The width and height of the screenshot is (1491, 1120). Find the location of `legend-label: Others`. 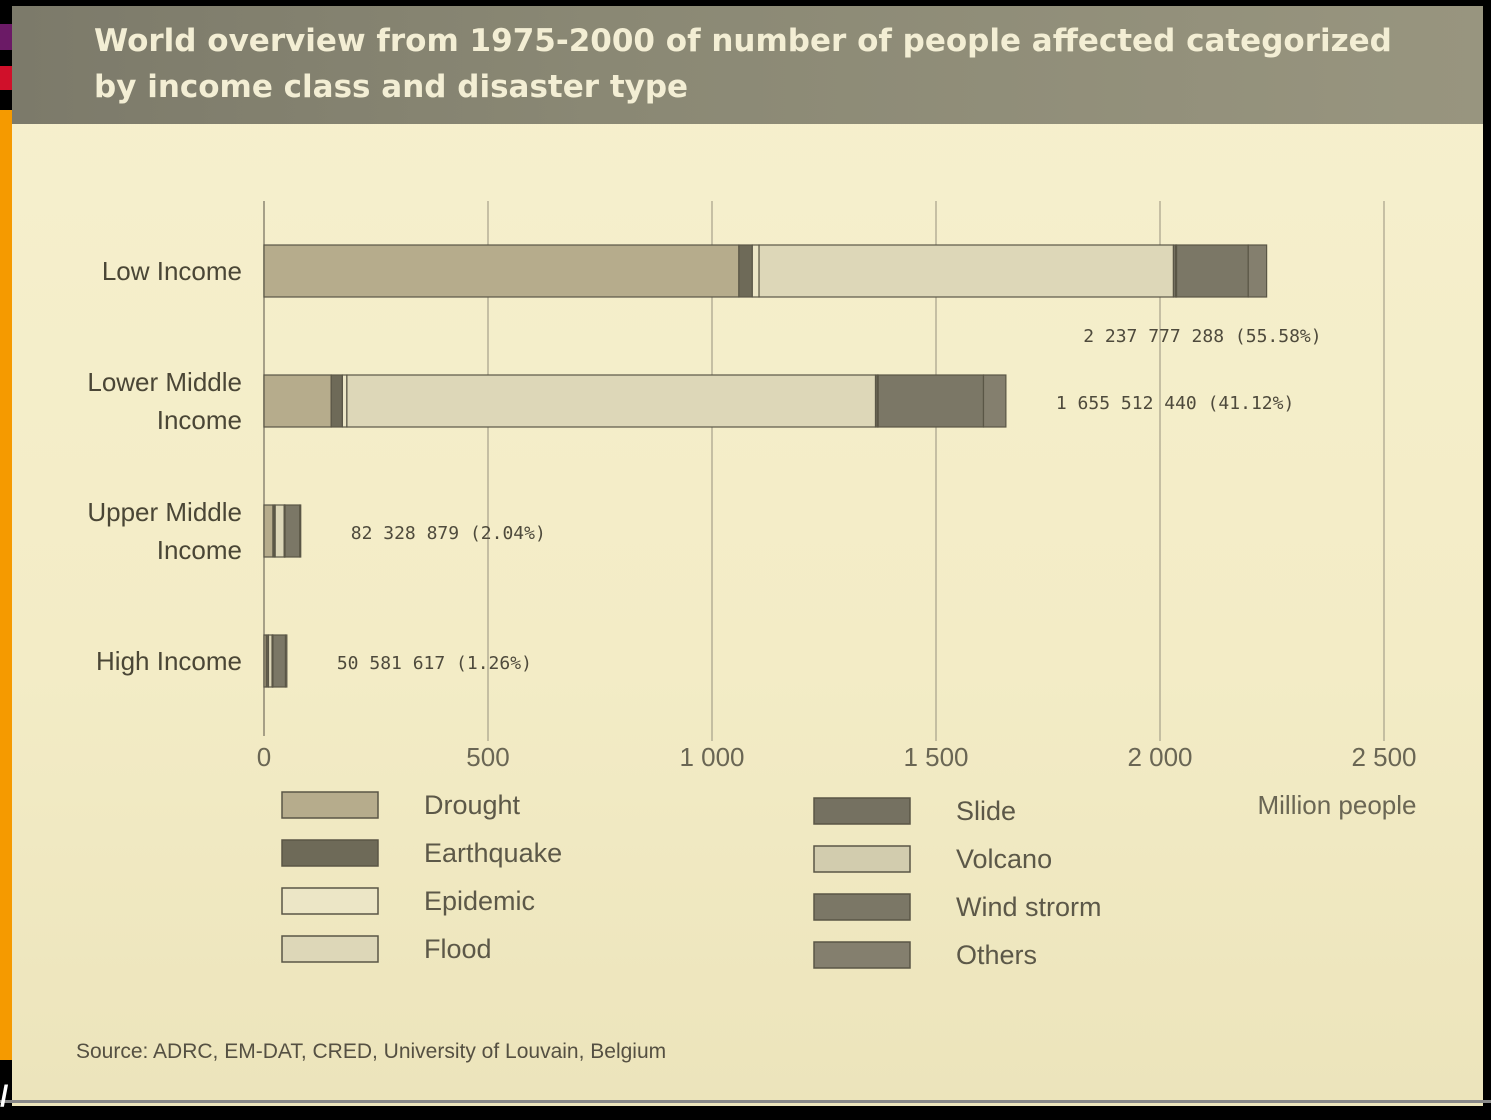

legend-label: Others is located at coordinates (996, 955).